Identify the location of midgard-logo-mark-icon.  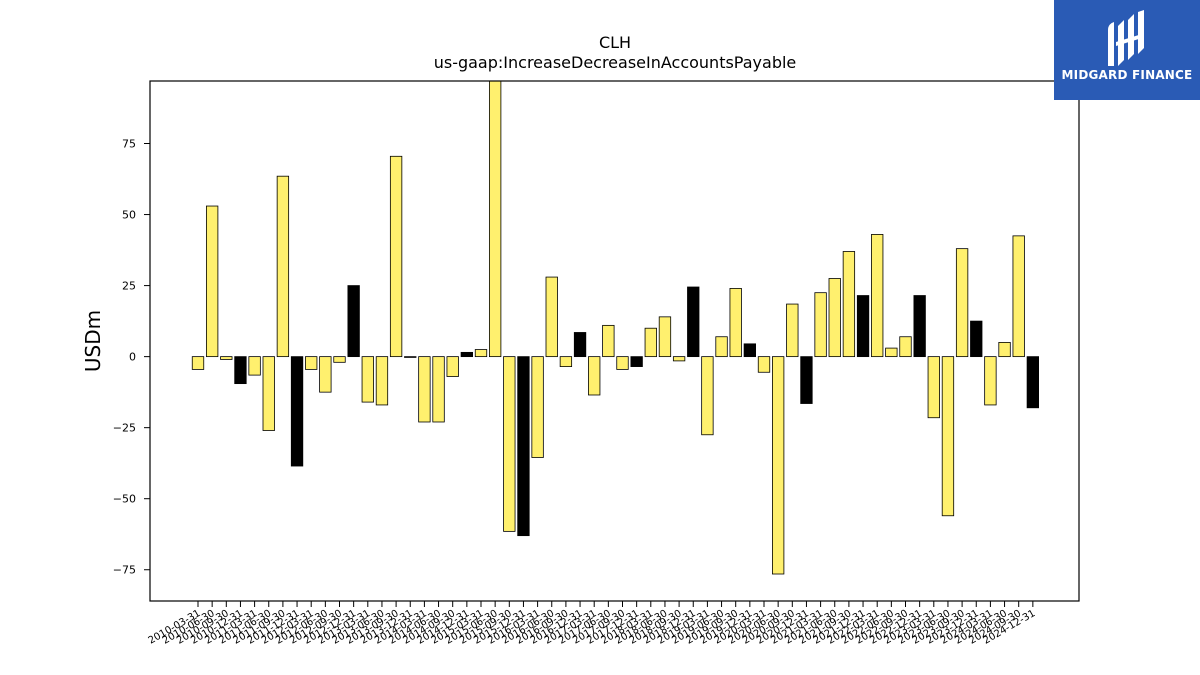
(1126, 38).